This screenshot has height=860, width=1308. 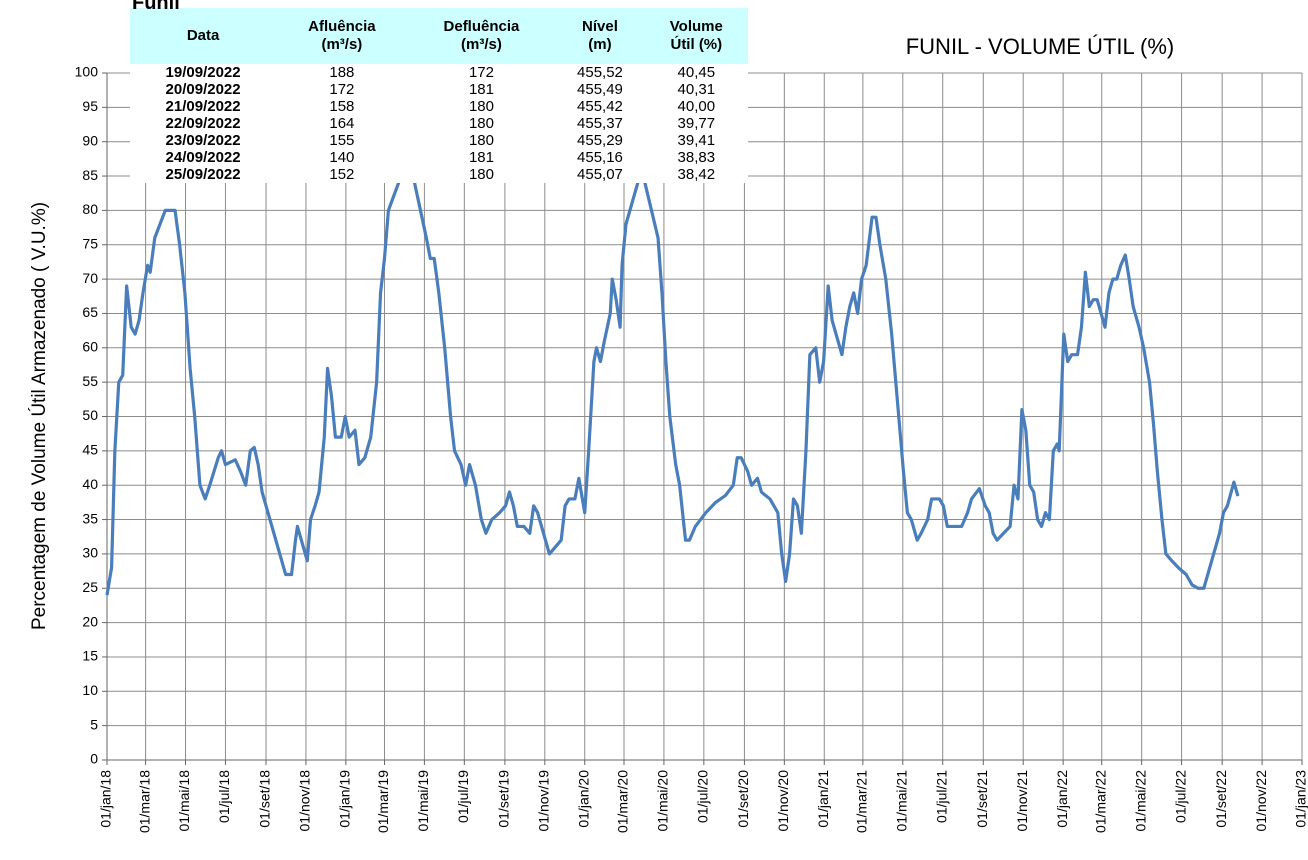 I want to click on y-tick-label: 5, so click(x=94, y=724).